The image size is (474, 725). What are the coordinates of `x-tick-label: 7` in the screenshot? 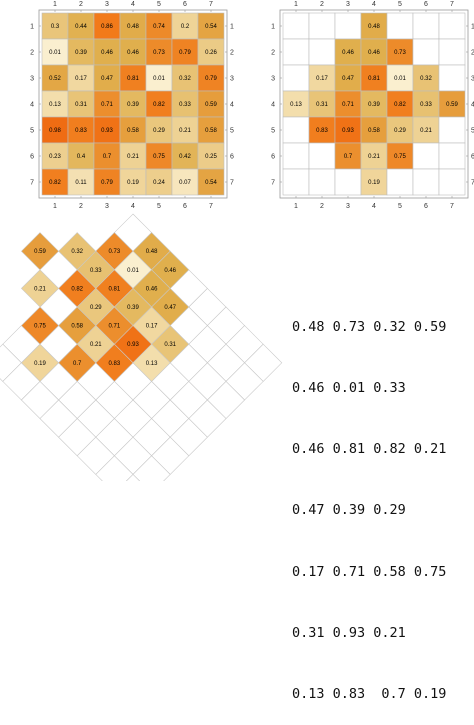 It's located at (211, 4).